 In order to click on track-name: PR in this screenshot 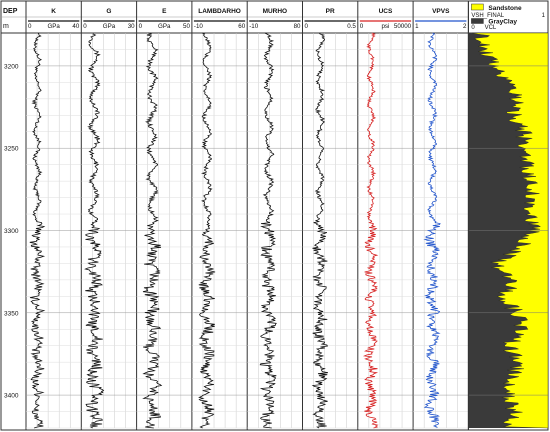, I will do `click(330, 11)`.